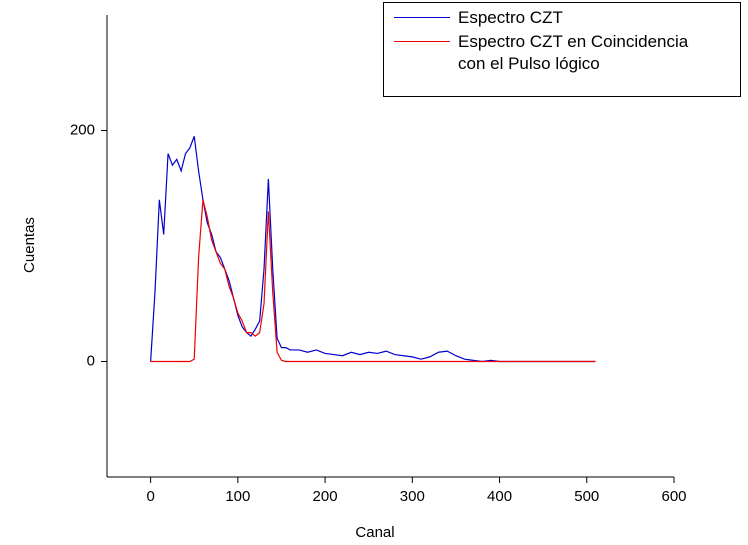 The image size is (748, 545). I want to click on y-tick-label: 200, so click(82, 129).